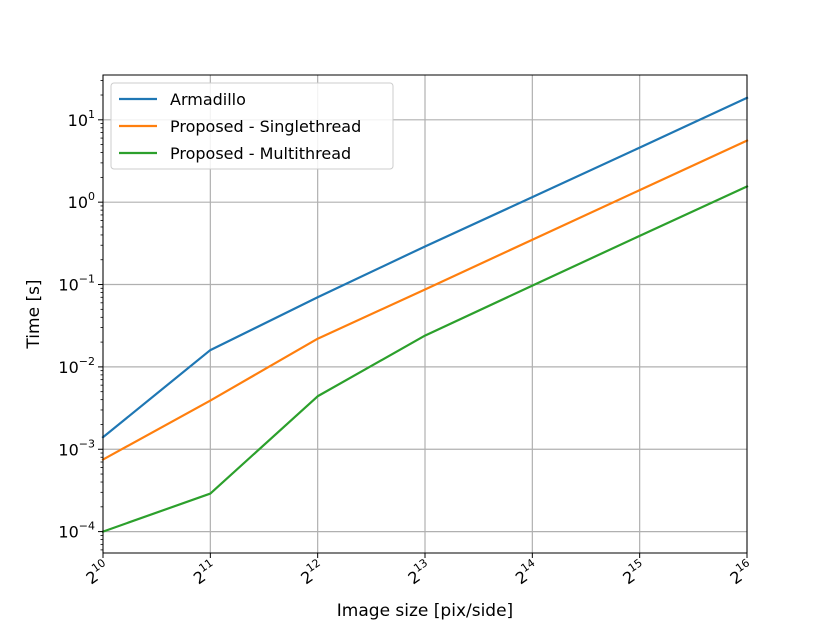 The height and width of the screenshot is (627, 830). I want to click on y-tick-label-exponent: 0, so click(91, 196).